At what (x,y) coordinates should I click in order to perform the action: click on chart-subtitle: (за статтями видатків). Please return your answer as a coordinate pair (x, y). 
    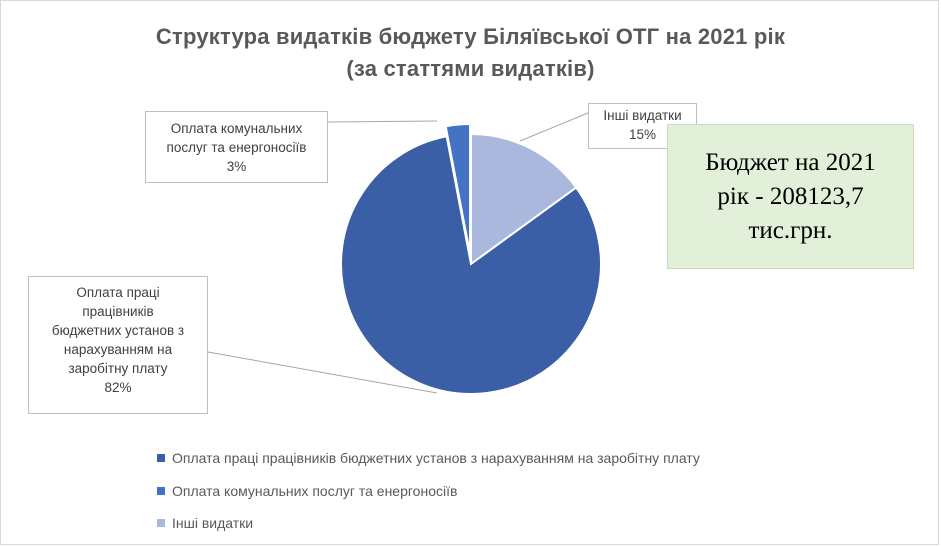
    Looking at the image, I should click on (470, 68).